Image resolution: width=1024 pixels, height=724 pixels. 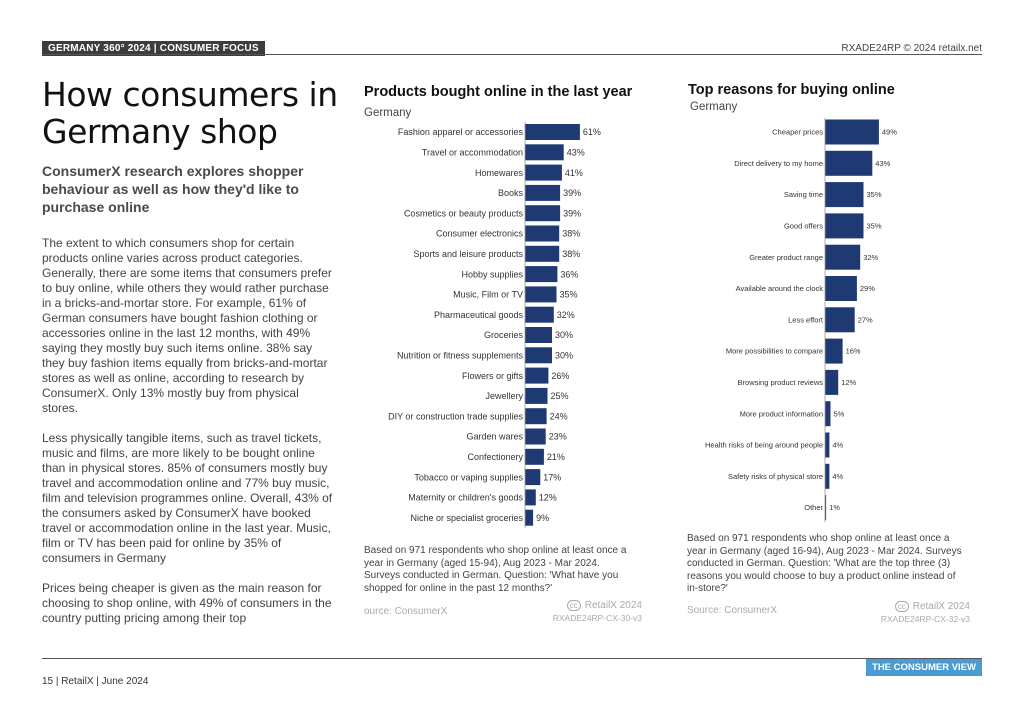 I want to click on value-label: 27%, so click(x=865, y=319).